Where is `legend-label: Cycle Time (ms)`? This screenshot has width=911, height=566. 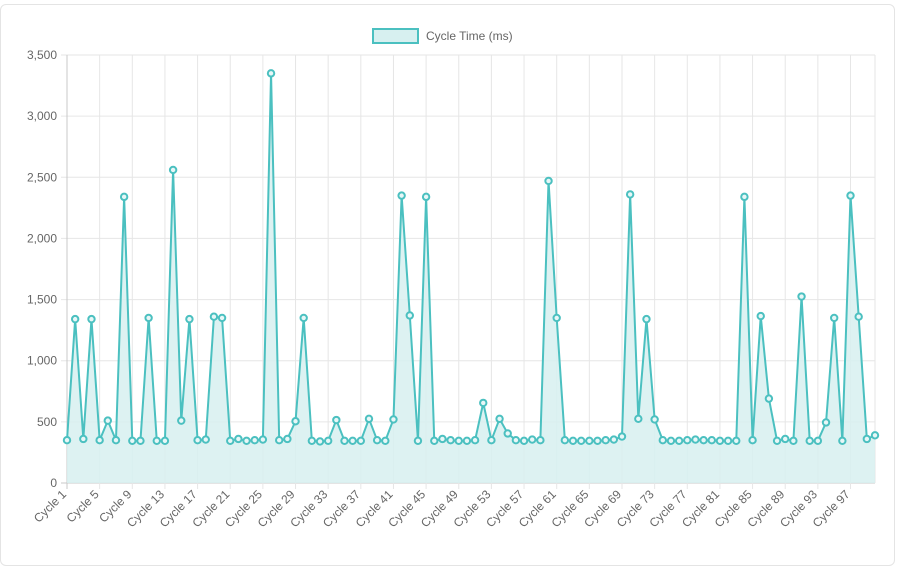 legend-label: Cycle Time (ms) is located at coordinates (469, 36).